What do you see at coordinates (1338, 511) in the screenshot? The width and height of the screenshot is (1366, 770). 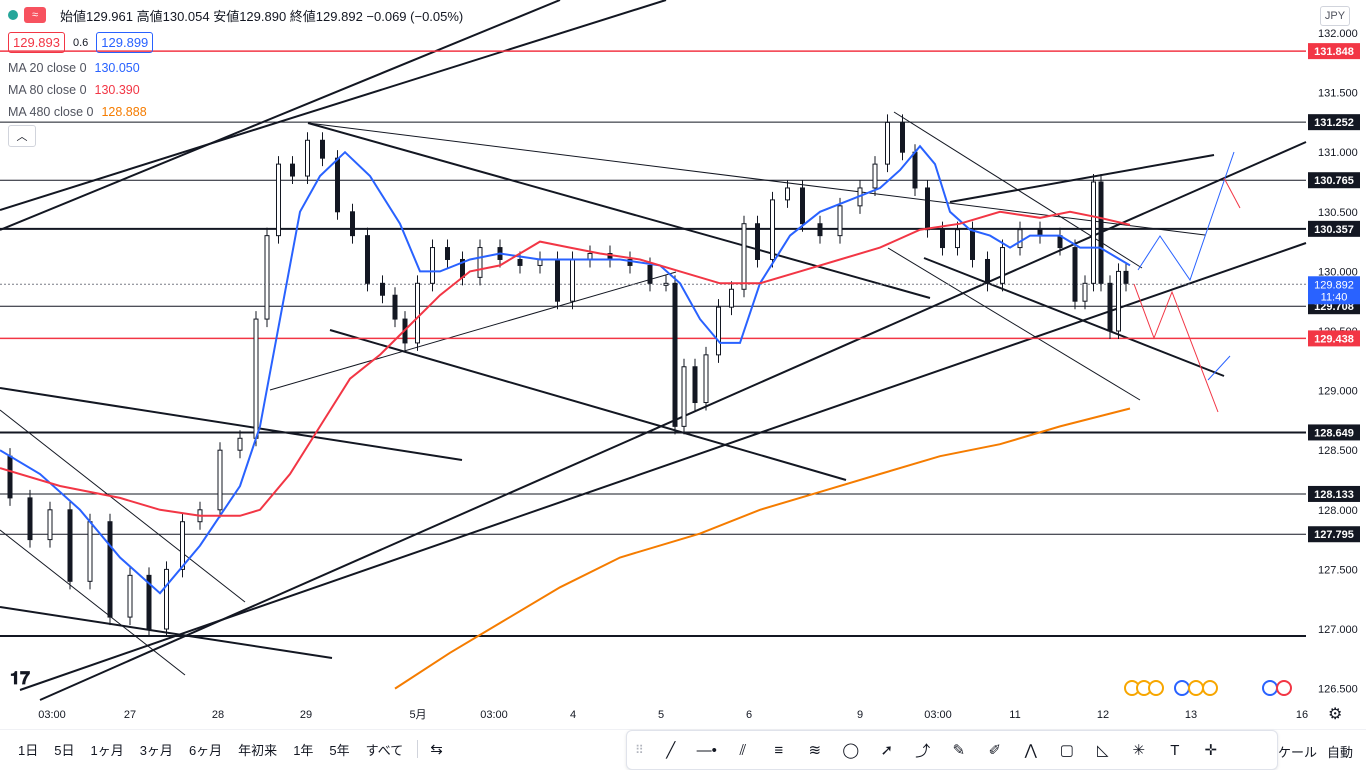 I see `y-tick-label: 128.000` at bounding box center [1338, 511].